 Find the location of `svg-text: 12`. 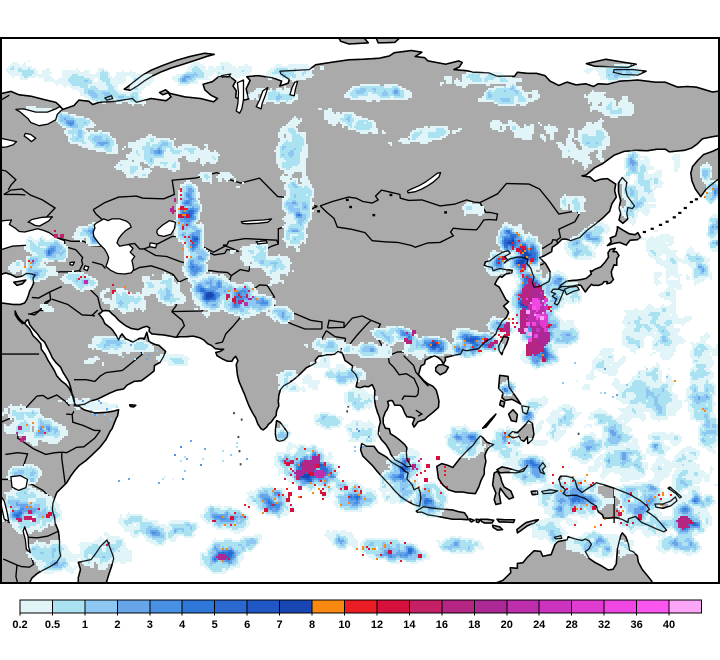

svg-text: 12 is located at coordinates (377, 625).